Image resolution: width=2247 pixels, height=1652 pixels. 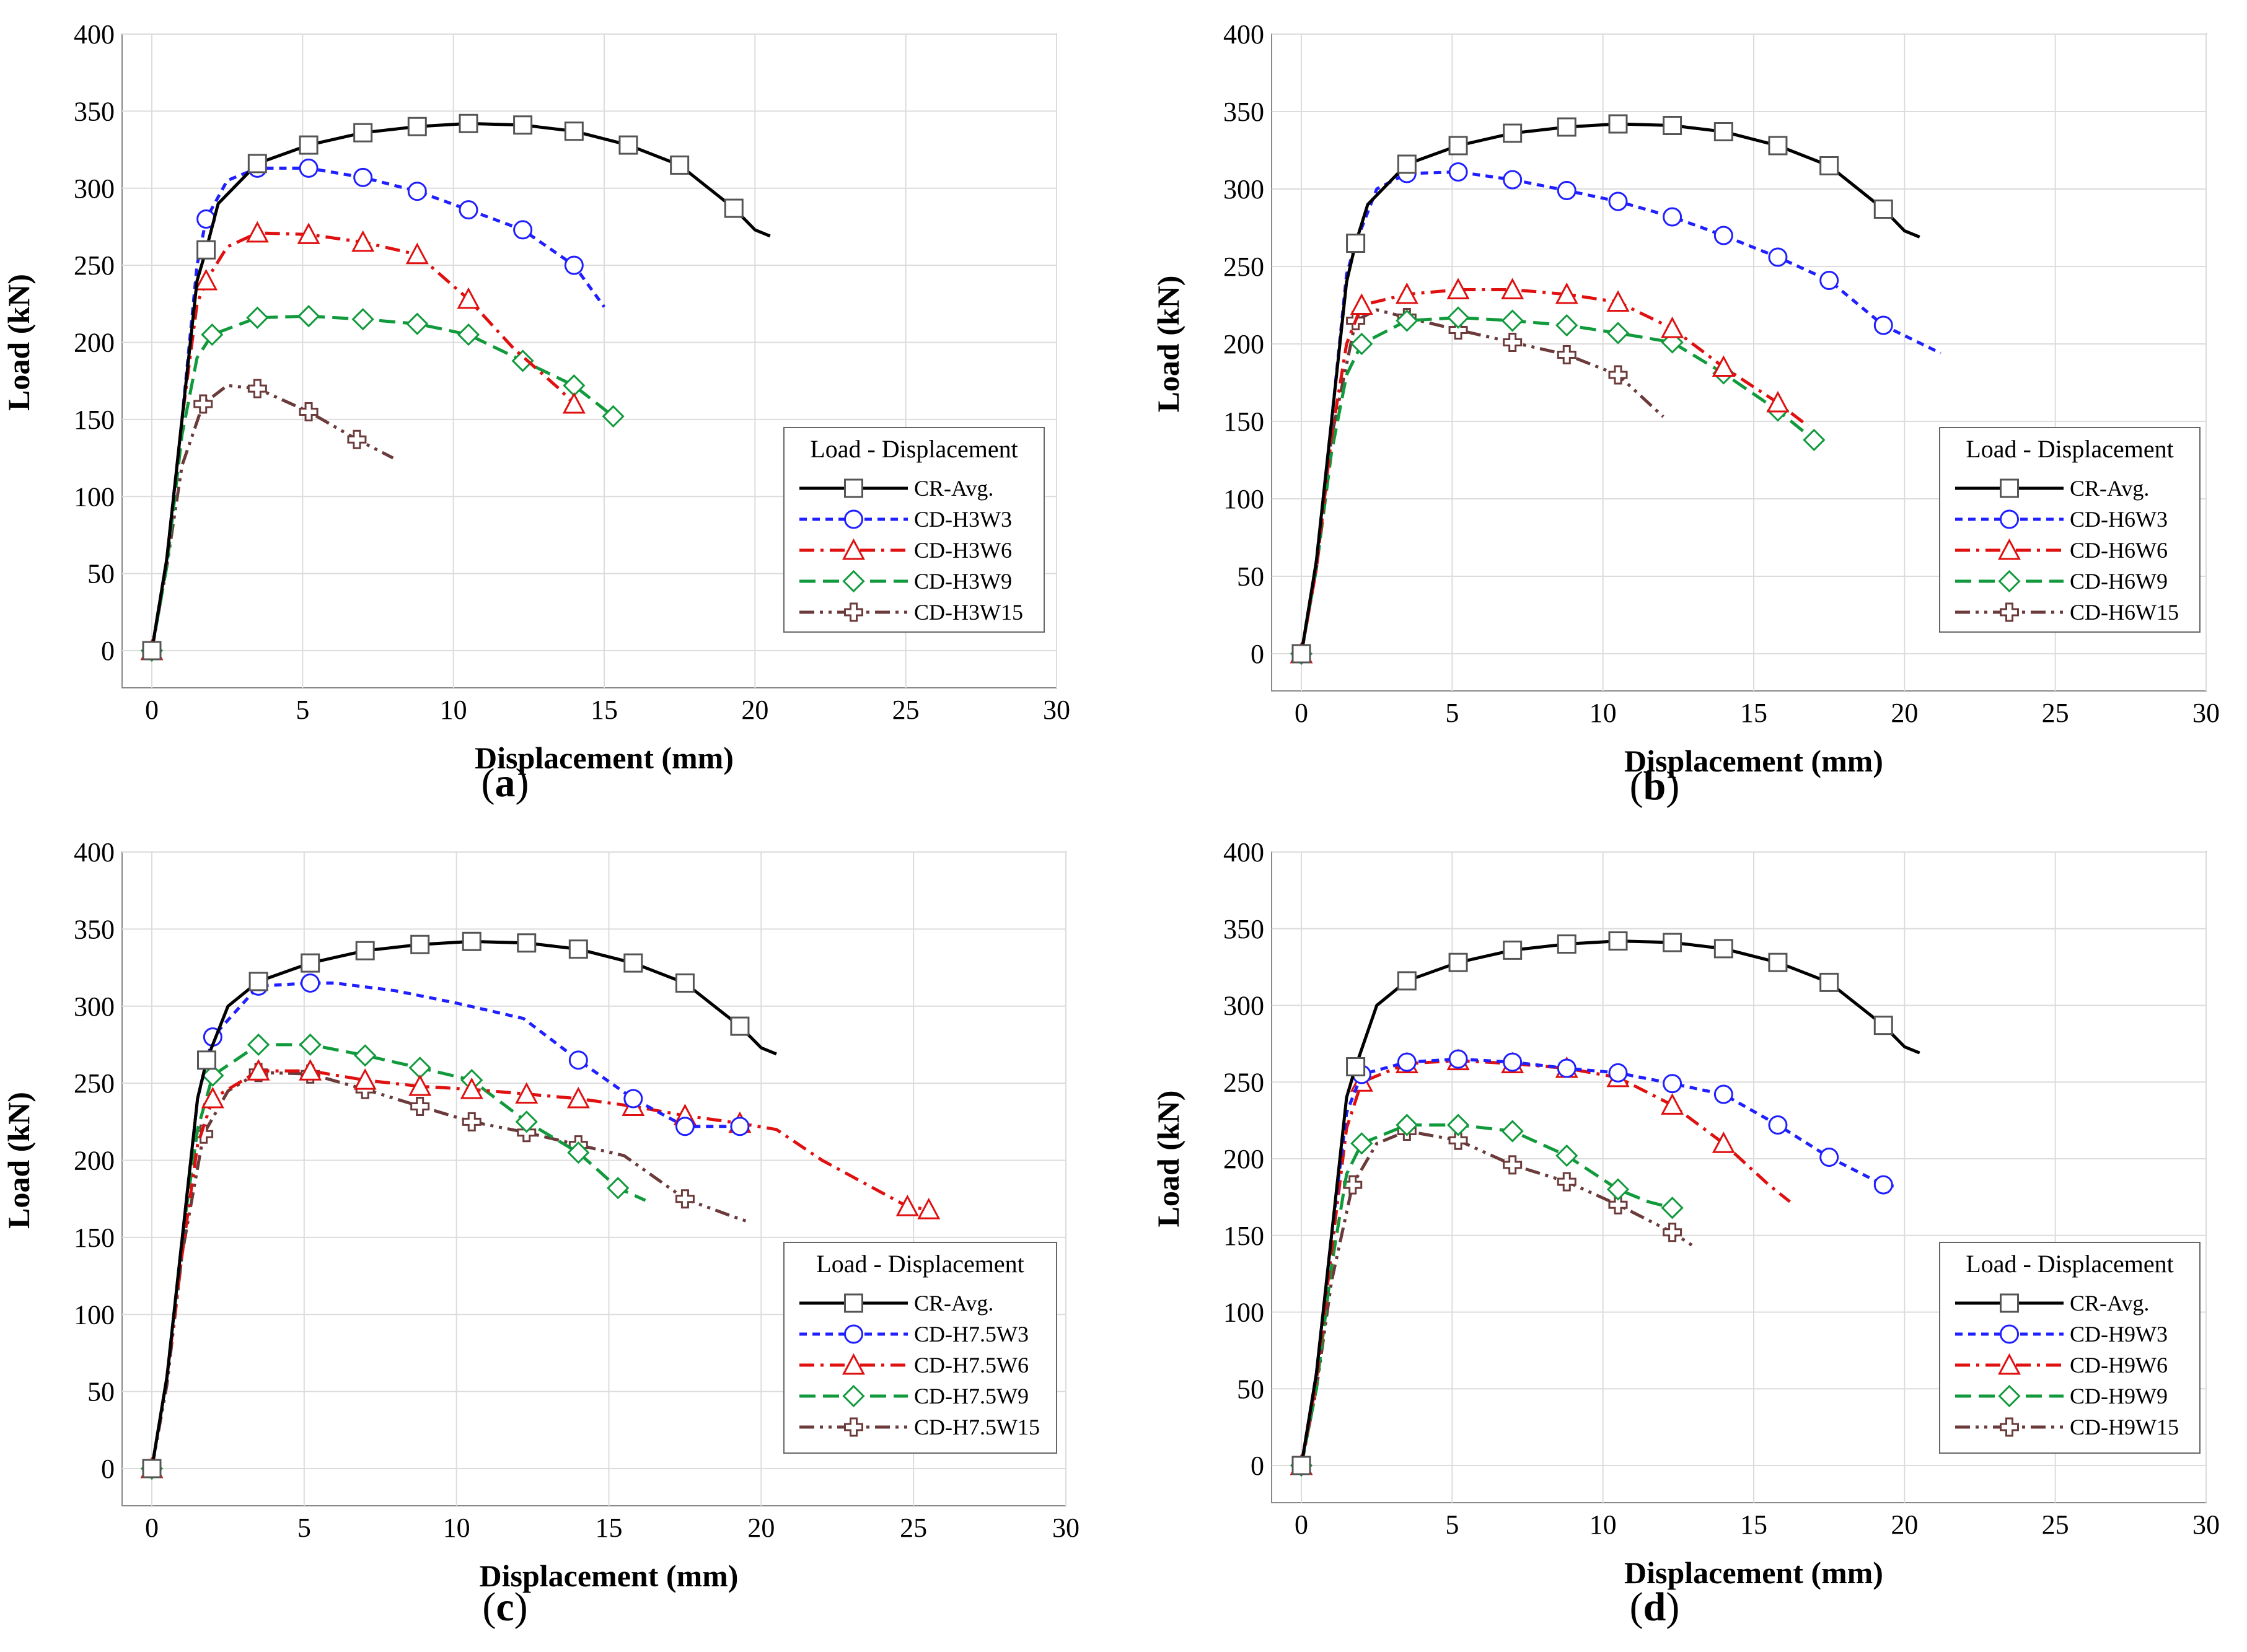 What do you see at coordinates (1904, 713) in the screenshot?
I see `x-tick-label: 20` at bounding box center [1904, 713].